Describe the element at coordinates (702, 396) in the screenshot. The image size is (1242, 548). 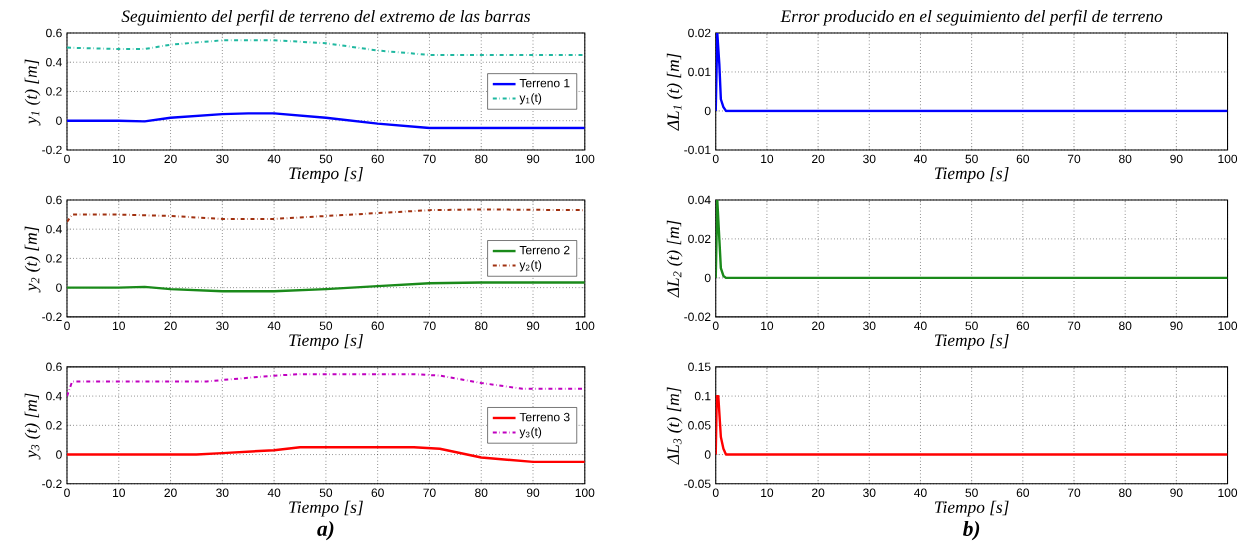
I see `y-tick-label: 0.1` at that location.